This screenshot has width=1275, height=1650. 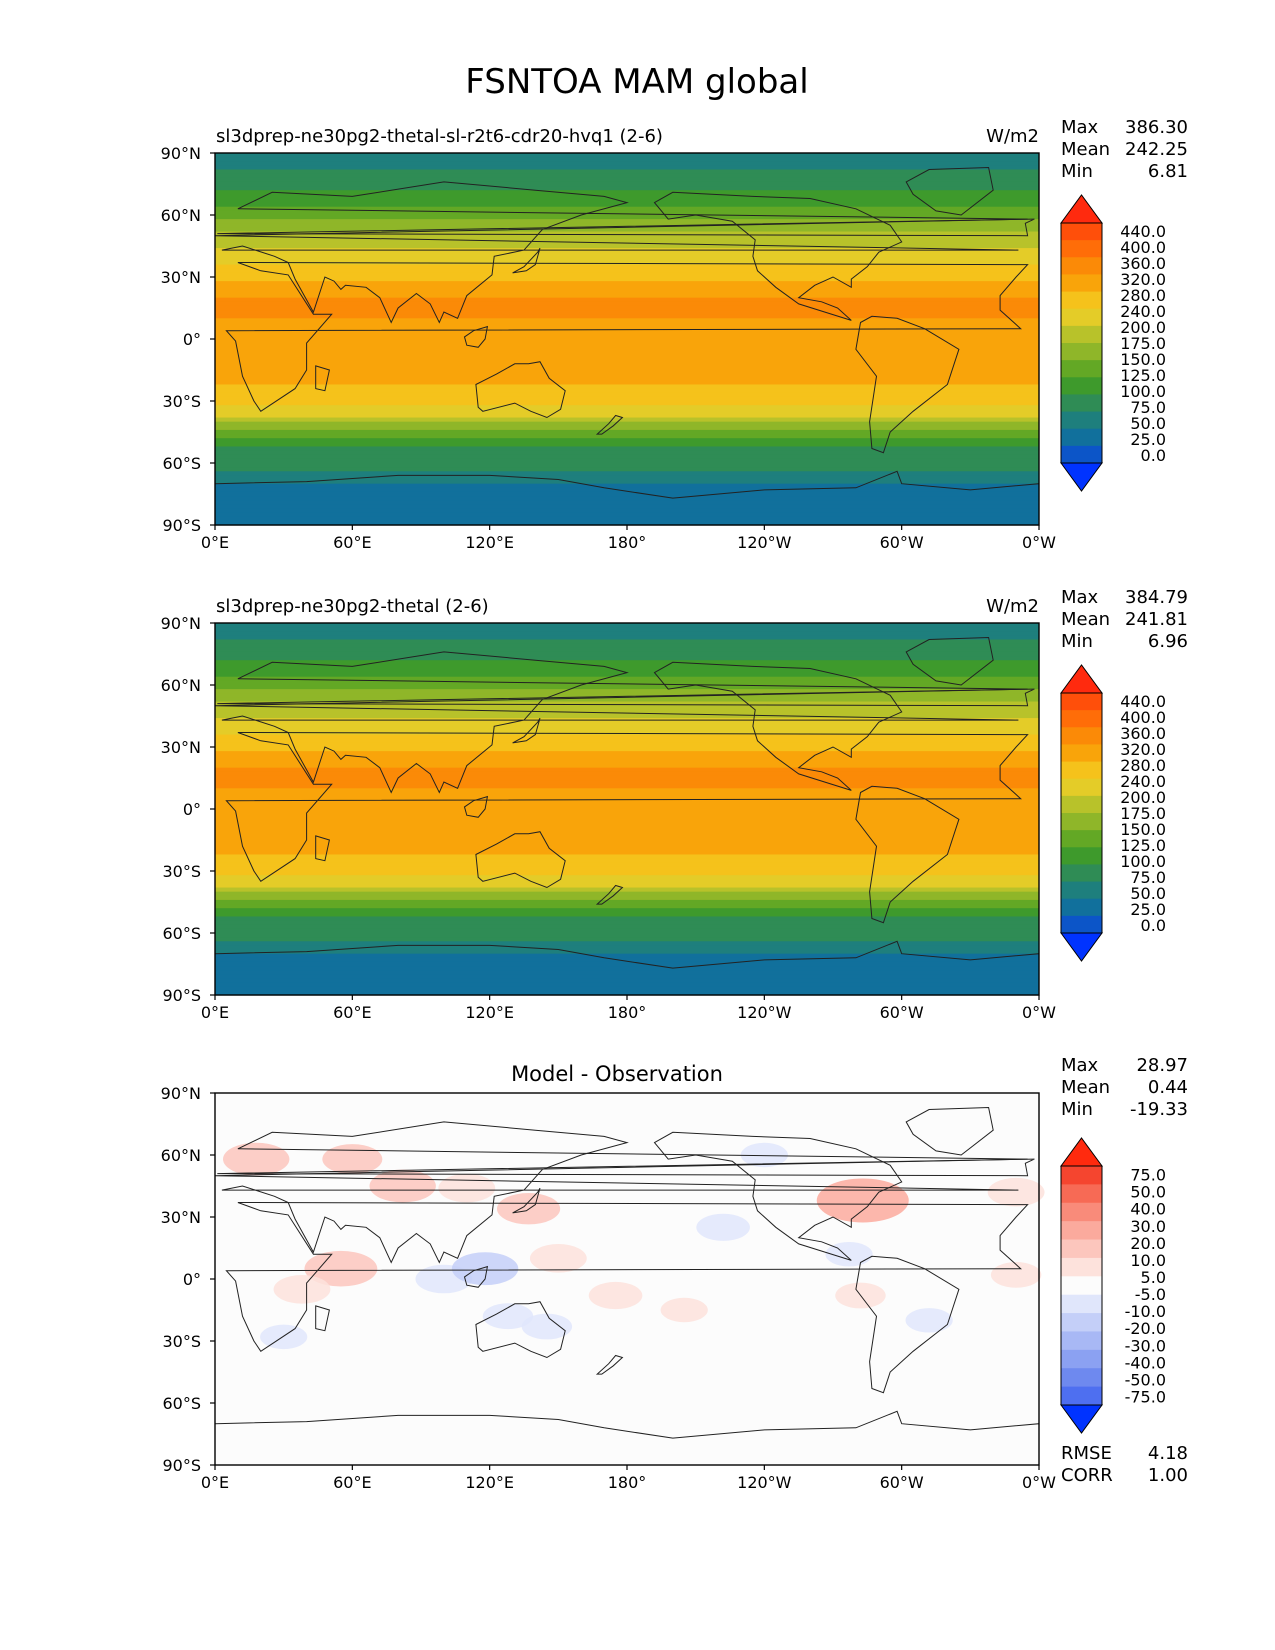 I want to click on coastline-greenland, so click(x=949, y=661).